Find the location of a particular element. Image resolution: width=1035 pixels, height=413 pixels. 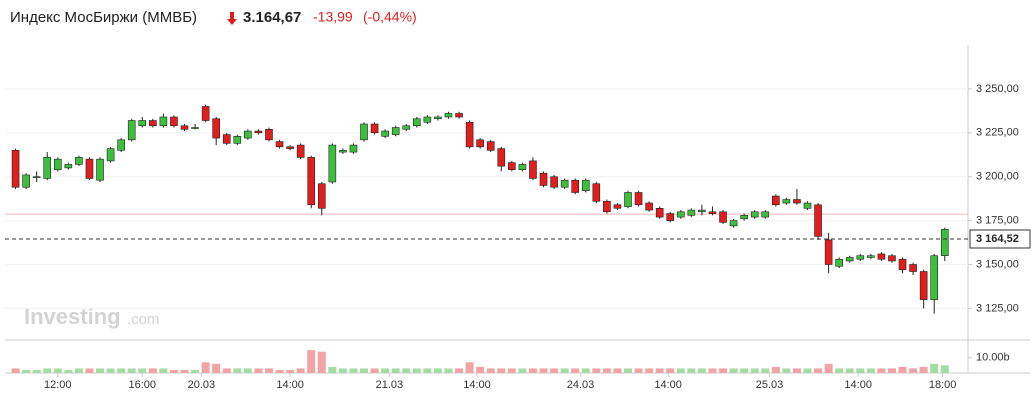

quote-change: -13,99 is located at coordinates (333, 17).